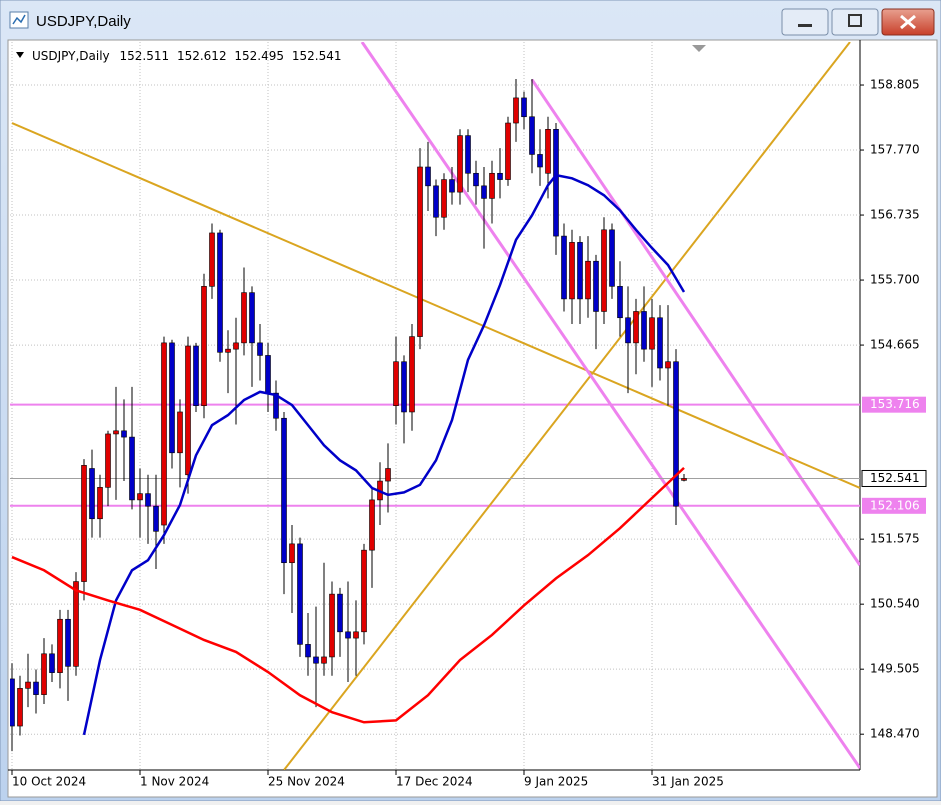 The image size is (941, 805). Describe the element at coordinates (895, 345) in the screenshot. I see `y-tick-label: 154.665` at that location.